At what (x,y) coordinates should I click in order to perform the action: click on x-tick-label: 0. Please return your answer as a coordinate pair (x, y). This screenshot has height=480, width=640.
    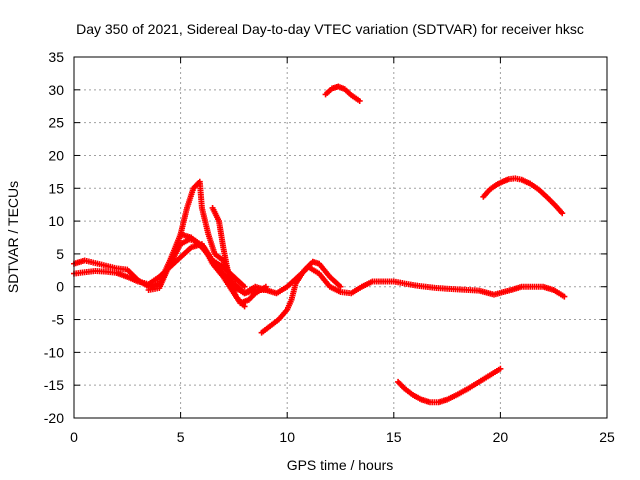
    Looking at the image, I should click on (74, 437).